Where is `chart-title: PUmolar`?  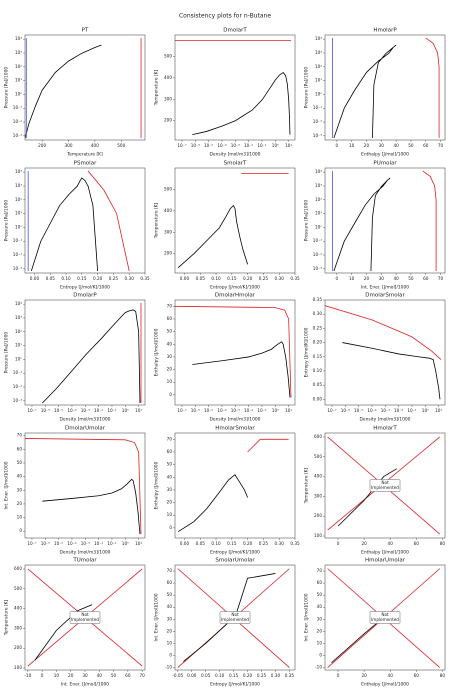
chart-title: PUmolar is located at coordinates (385, 164).